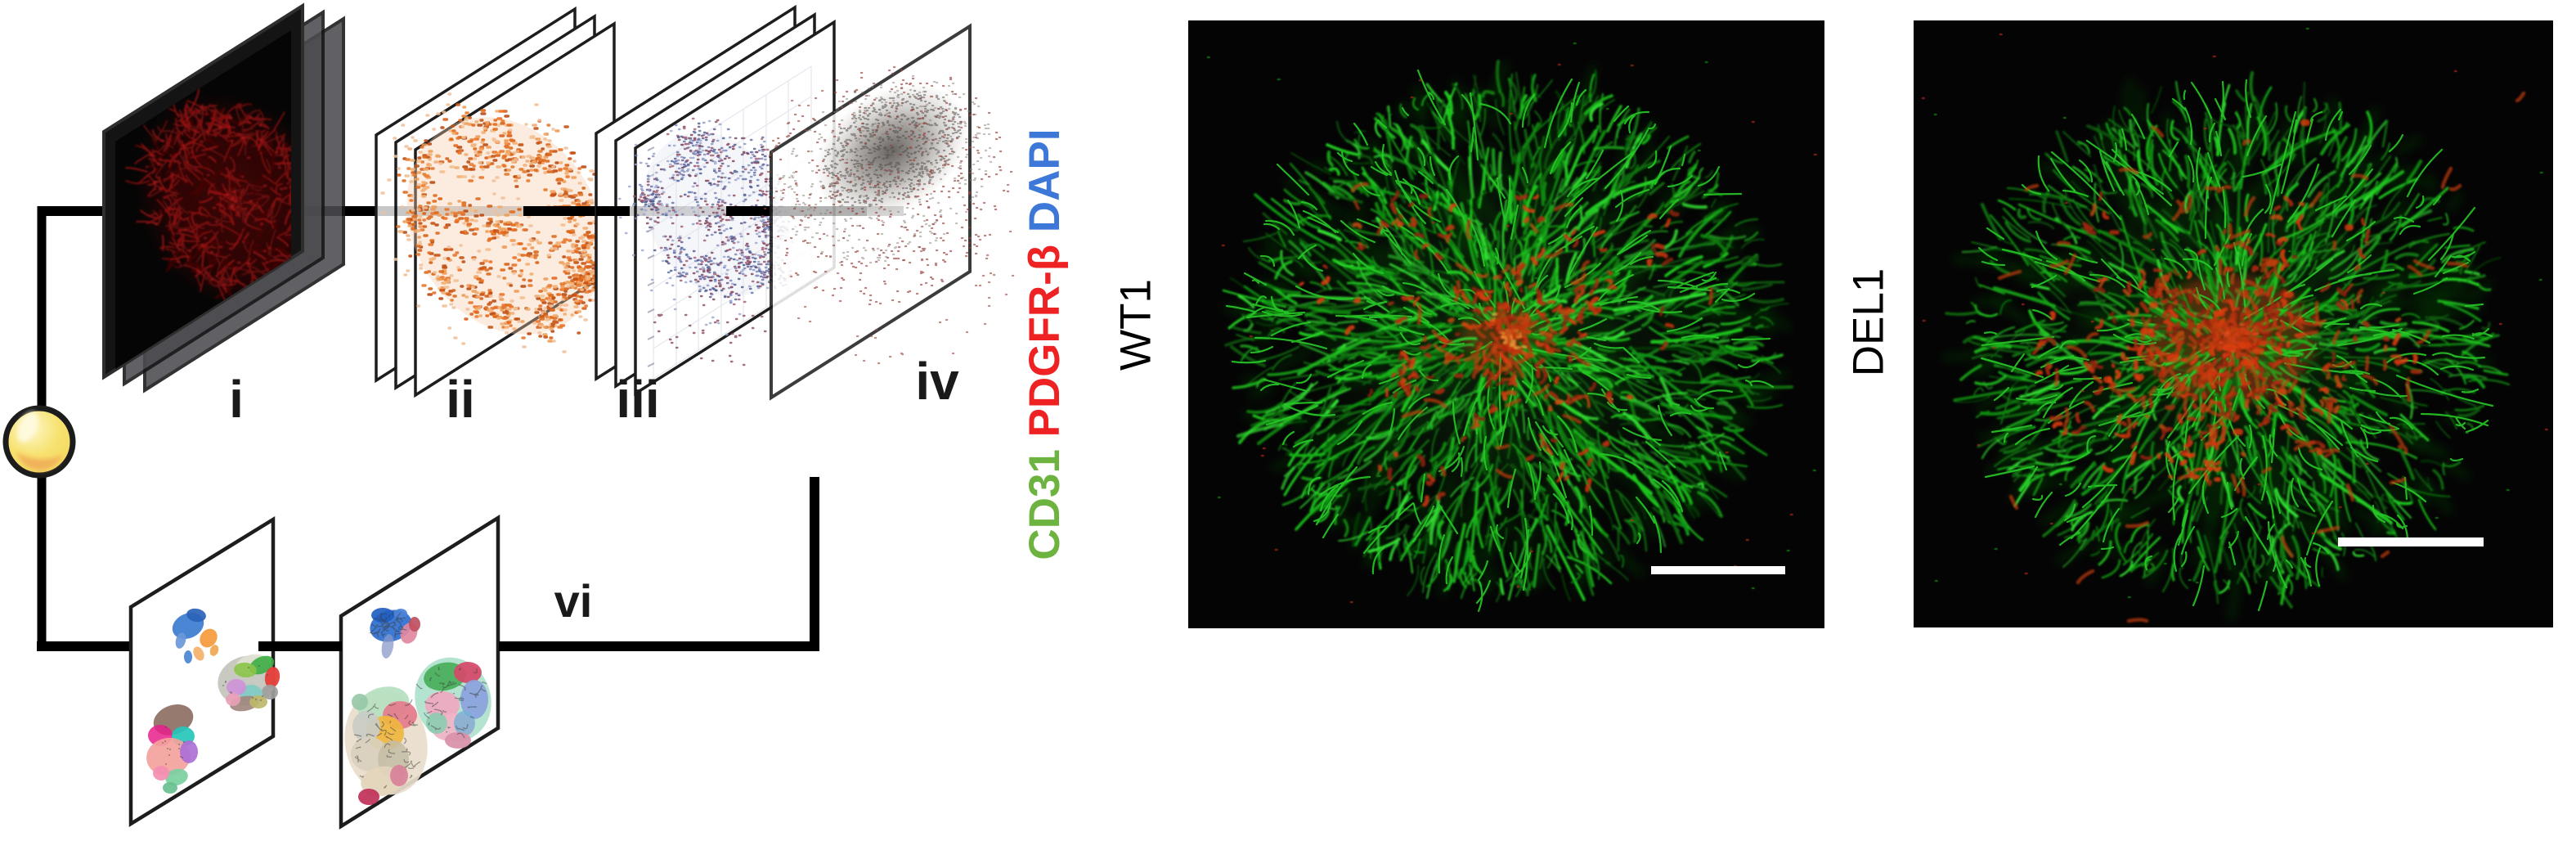  I want to click on svg-text: i, so click(236, 400).